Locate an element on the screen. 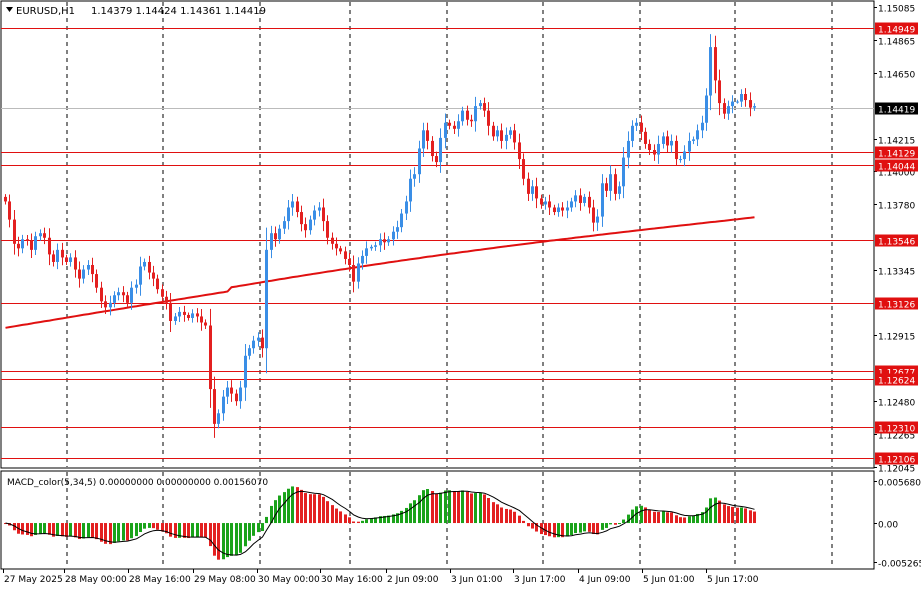 This screenshot has height=594, width=921. dropdown-triangle-icon is located at coordinates (9, 9).